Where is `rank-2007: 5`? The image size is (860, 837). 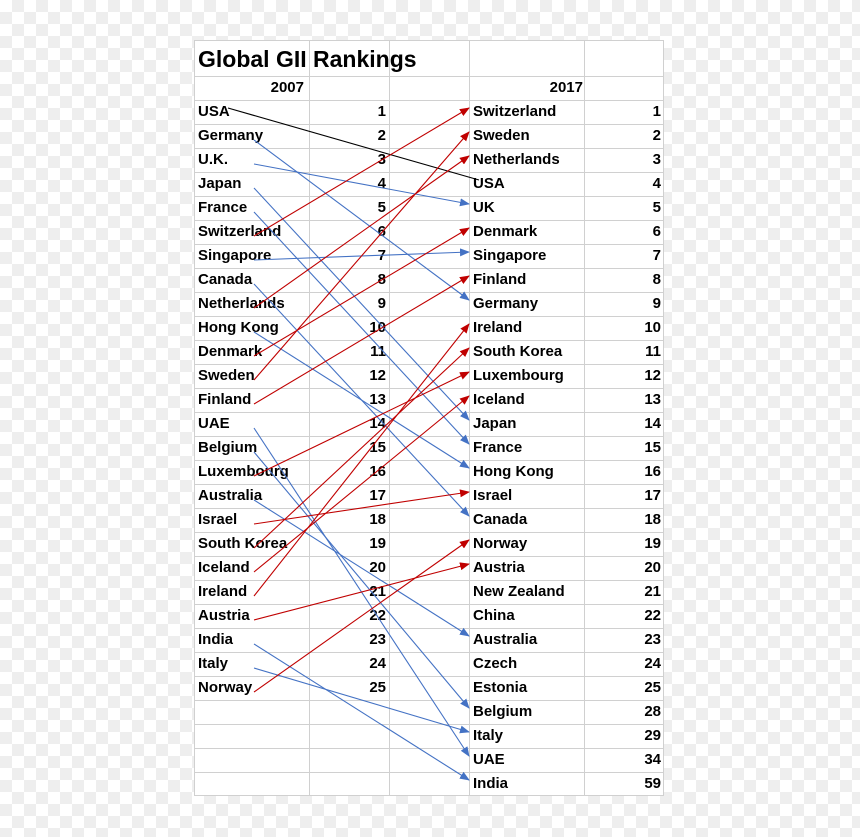
rank-2007: 5 is located at coordinates (381, 207).